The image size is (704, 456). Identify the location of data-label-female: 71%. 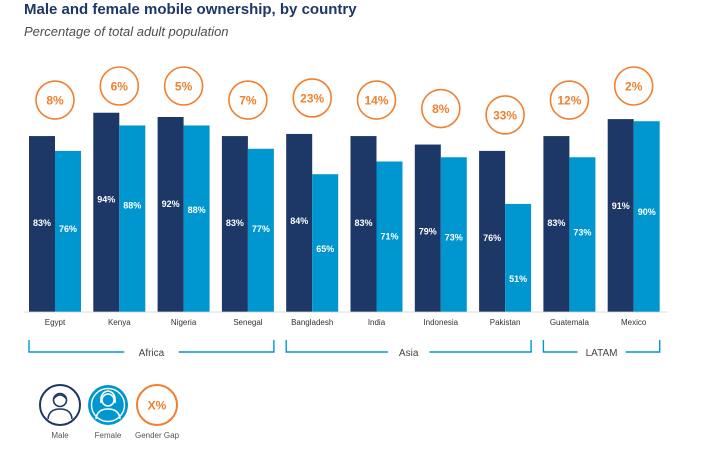
(389, 236).